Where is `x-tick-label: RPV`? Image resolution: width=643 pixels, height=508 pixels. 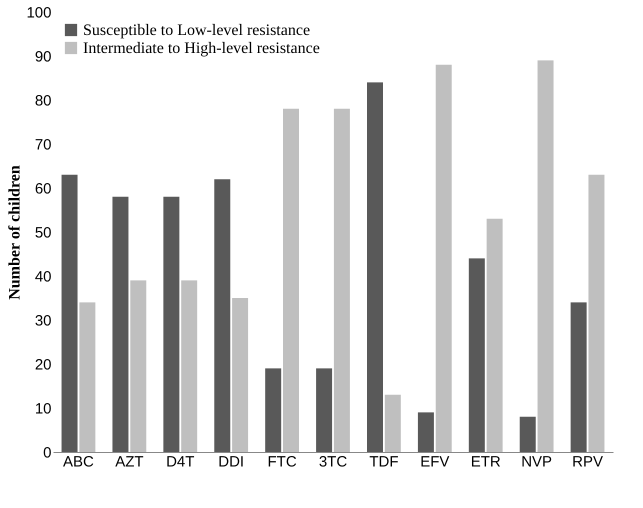 x-tick-label: RPV is located at coordinates (587, 462).